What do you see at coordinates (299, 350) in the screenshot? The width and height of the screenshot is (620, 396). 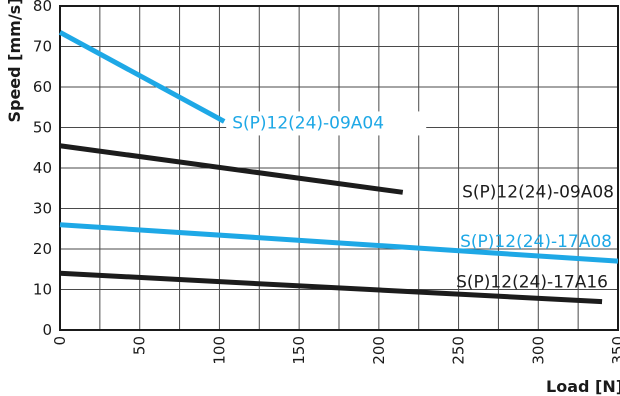 I see `x-tick-label: 150` at bounding box center [299, 350].